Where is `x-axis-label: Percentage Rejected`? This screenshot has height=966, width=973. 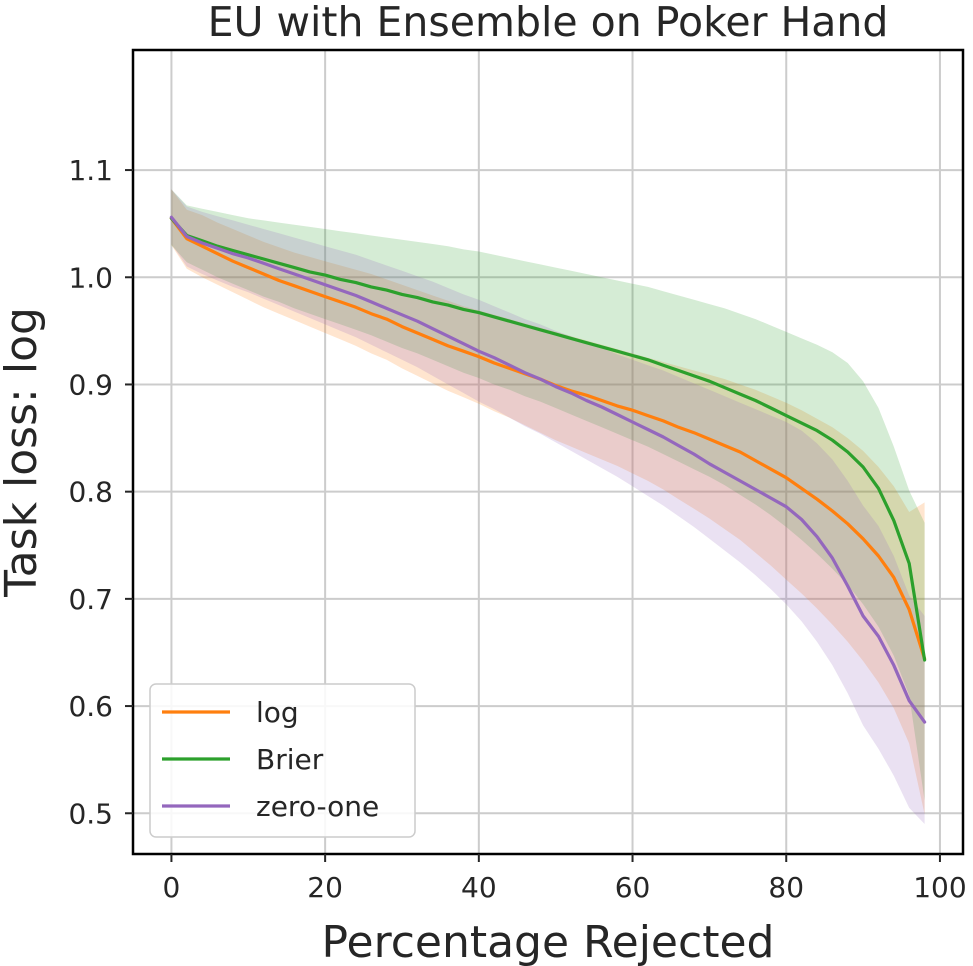
x-axis-label: Percentage Rejected is located at coordinates (548, 941).